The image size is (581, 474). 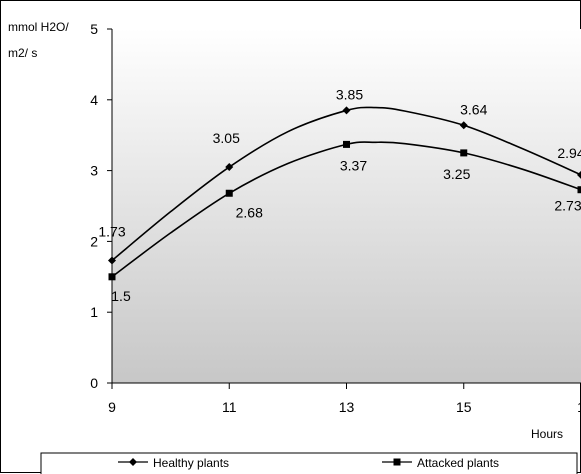 I want to click on y-tick-label: 5, so click(x=94, y=29).